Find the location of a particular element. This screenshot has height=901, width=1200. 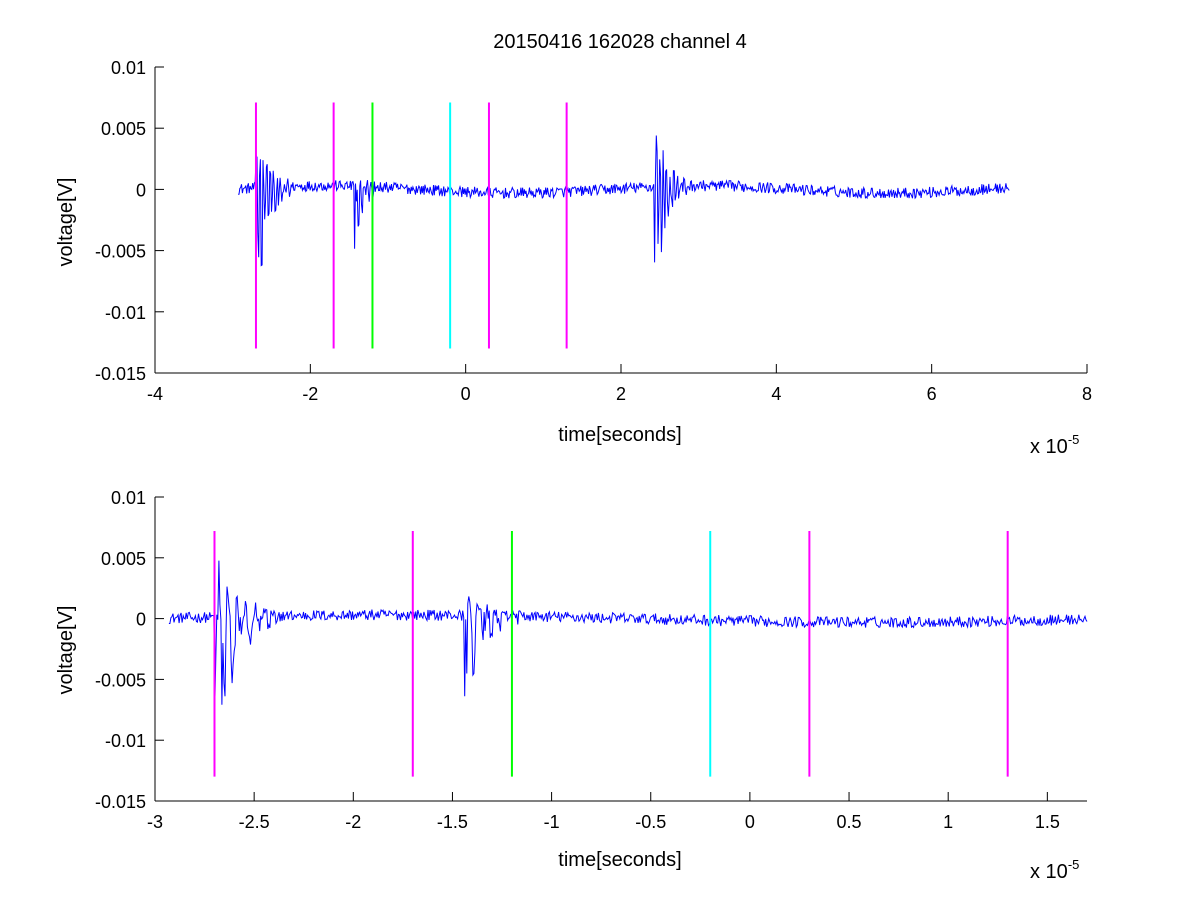

top-x-tick-label: 6 is located at coordinates (932, 394).